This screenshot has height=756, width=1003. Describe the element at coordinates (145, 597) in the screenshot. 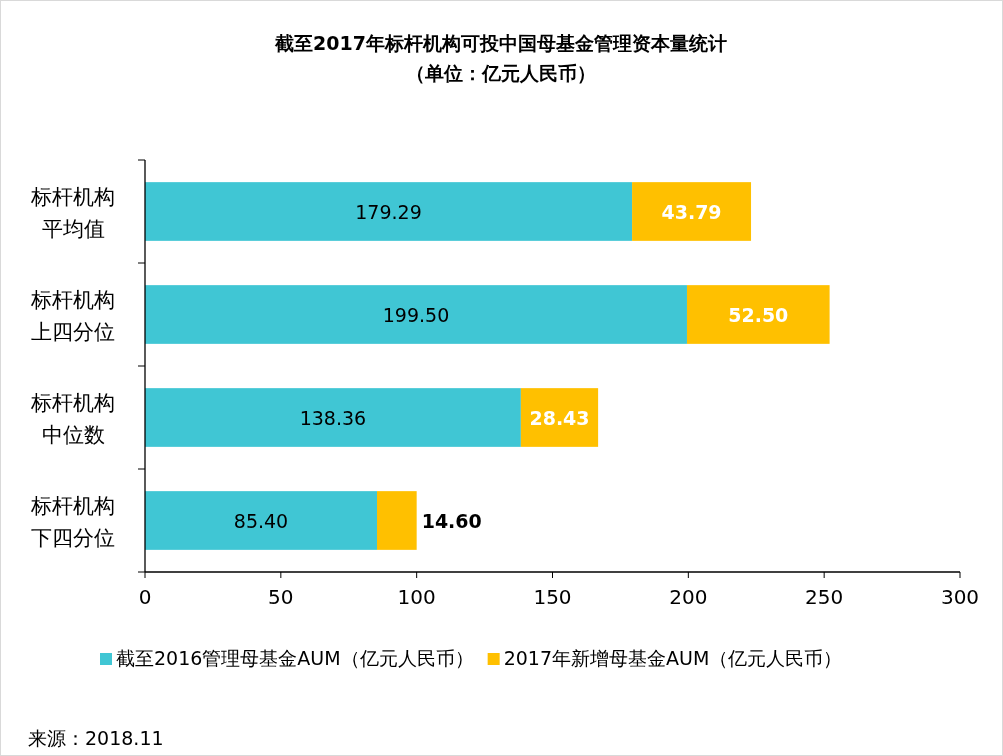

I see `x-tick-label: 0` at that location.